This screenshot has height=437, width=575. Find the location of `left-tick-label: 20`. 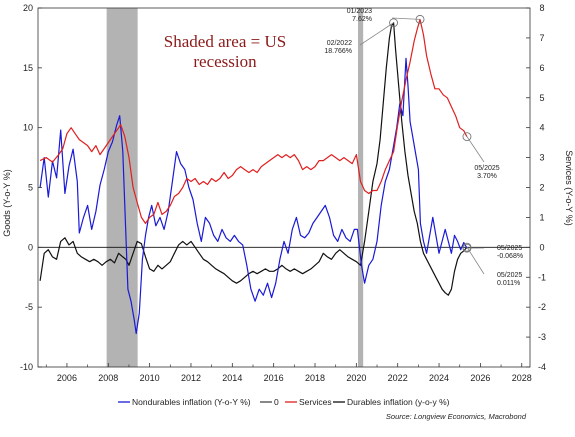

left-tick-label: 20 is located at coordinates (28, 8).